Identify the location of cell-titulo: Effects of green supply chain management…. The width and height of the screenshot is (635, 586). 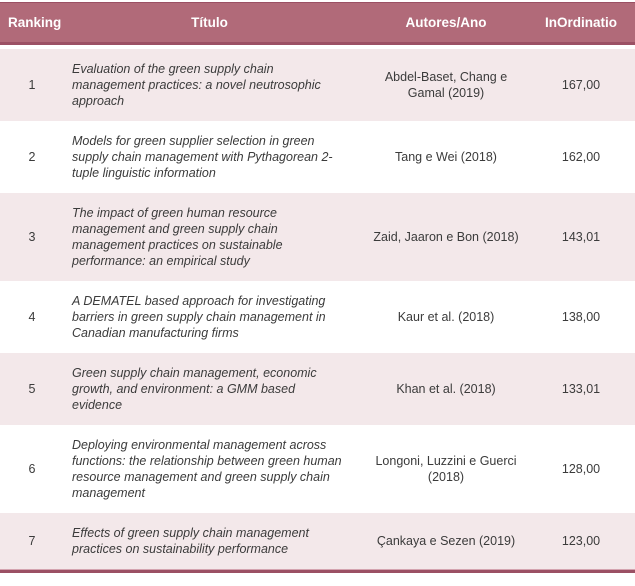
(190, 541).